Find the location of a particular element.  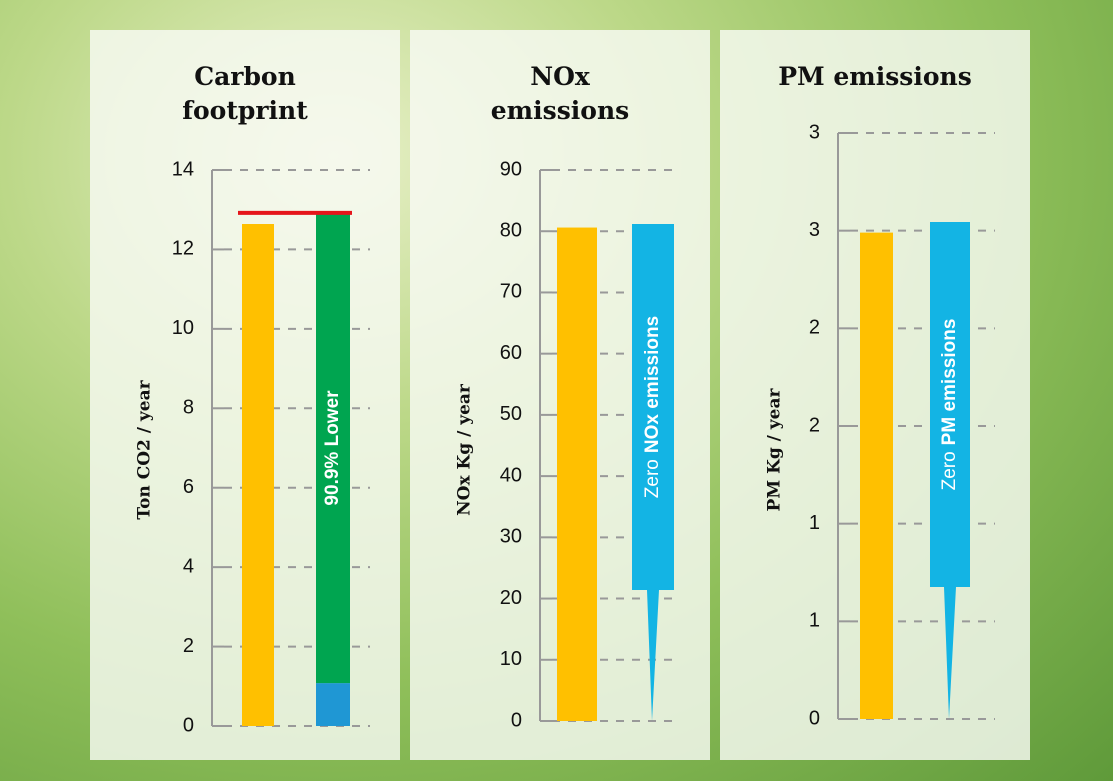

callout: Zero NOx emissions is located at coordinates (653, 472).